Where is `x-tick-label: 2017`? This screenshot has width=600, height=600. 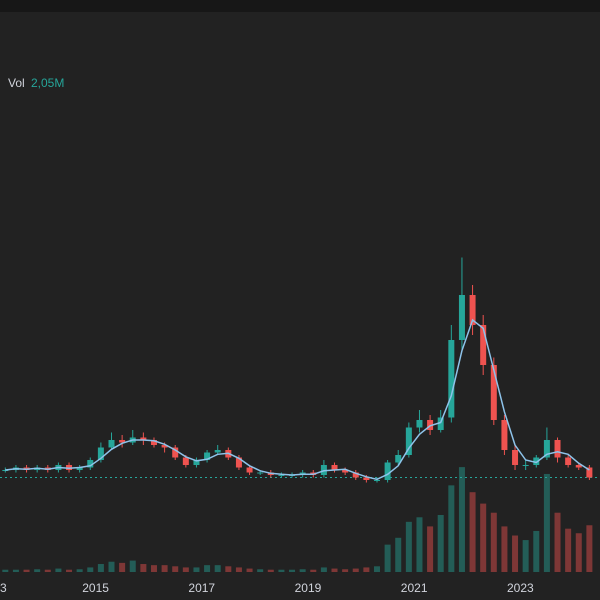 x-tick-label: 2017 is located at coordinates (201, 588).